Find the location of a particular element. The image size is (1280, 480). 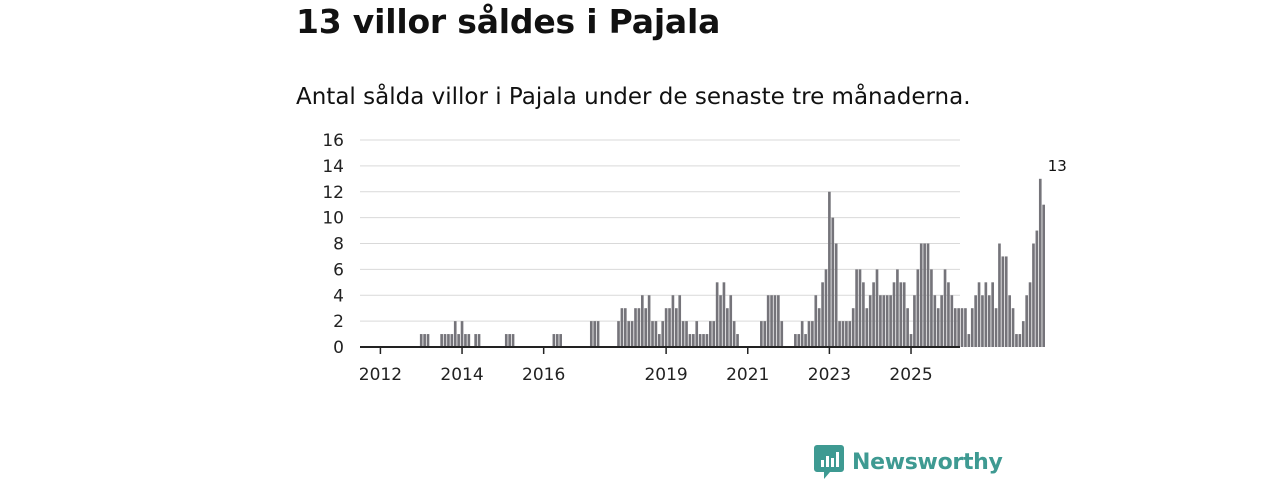

y-tick-label: 4 is located at coordinates (338, 296).